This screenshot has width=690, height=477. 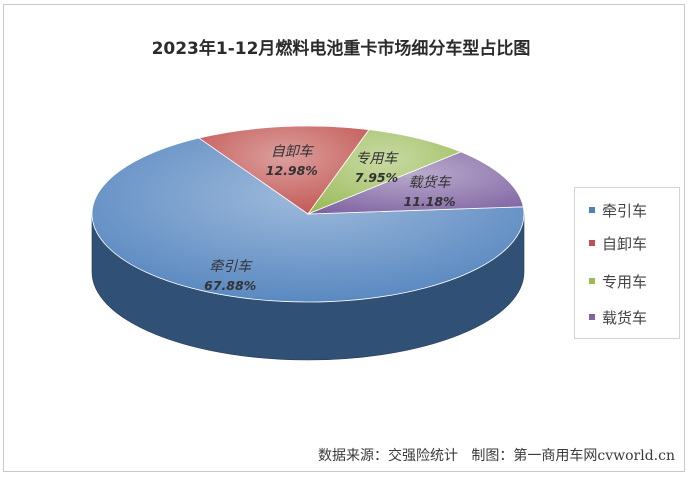 I want to click on legend-label: 自卸车, so click(x=625, y=243).